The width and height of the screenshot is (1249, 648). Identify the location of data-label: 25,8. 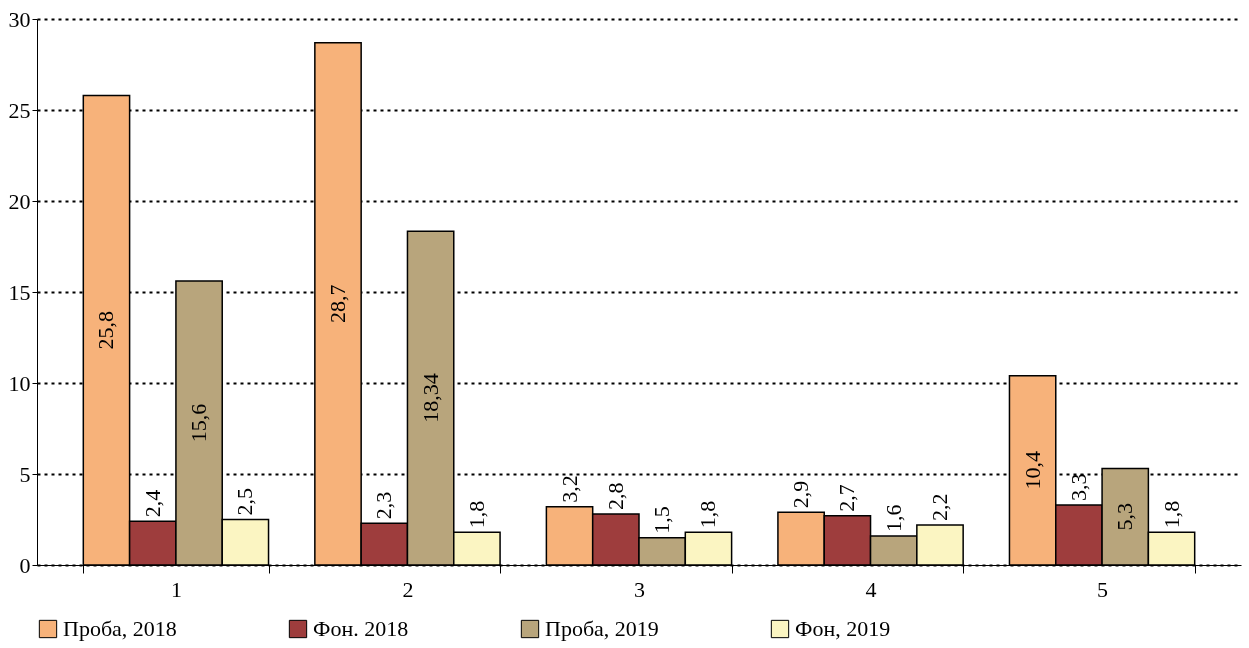
(106, 330).